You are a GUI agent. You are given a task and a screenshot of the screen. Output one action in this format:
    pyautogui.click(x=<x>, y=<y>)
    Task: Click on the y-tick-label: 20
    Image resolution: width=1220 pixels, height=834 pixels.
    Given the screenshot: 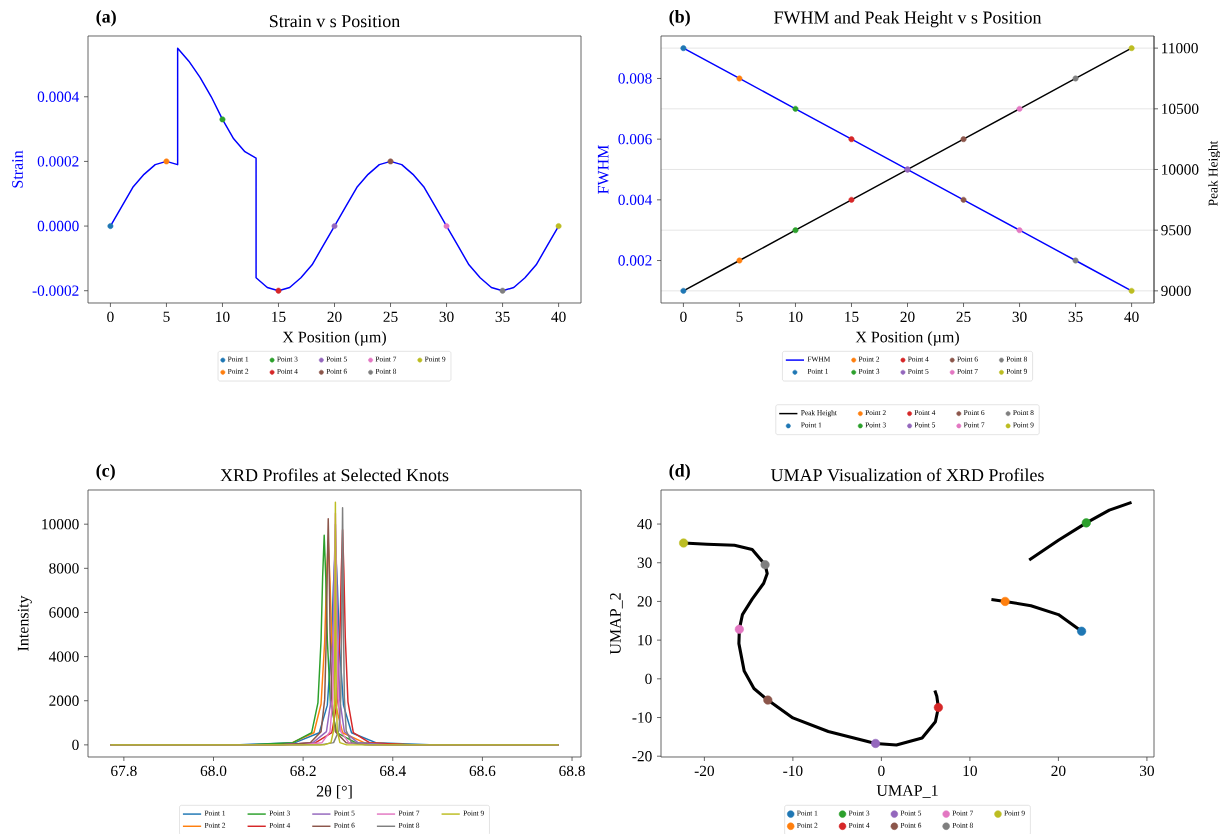 What is the action you would take?
    pyautogui.click(x=644, y=601)
    